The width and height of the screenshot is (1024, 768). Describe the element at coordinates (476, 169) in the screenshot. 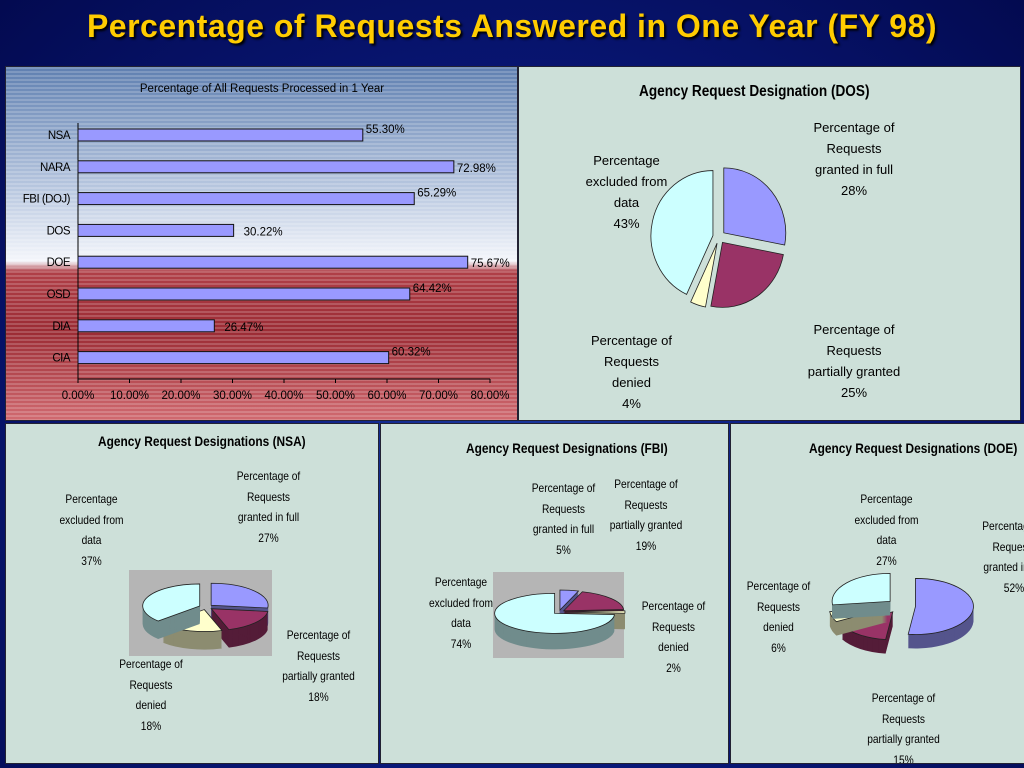

I see `data-label: 72.98%` at that location.